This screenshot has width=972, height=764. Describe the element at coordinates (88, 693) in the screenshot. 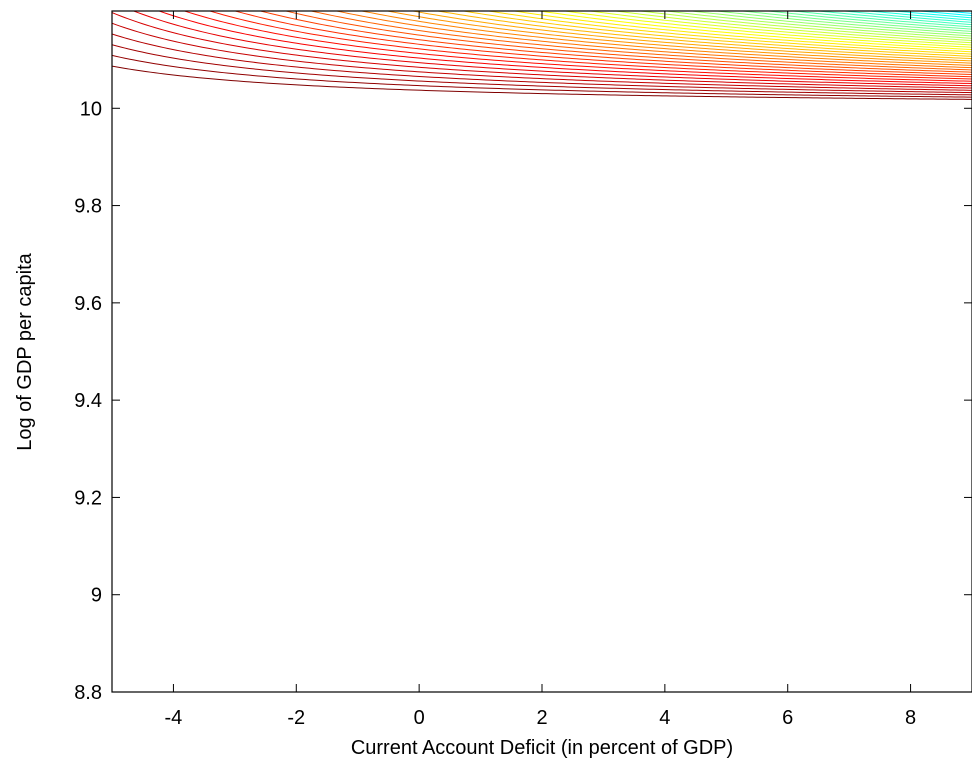

I see `y-tick-label: 8.8` at that location.